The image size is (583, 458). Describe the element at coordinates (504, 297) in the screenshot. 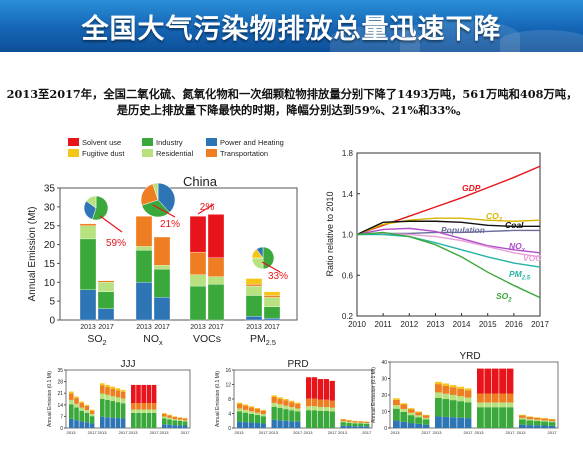

I see `ratio-series-label-so2: SO2` at that location.